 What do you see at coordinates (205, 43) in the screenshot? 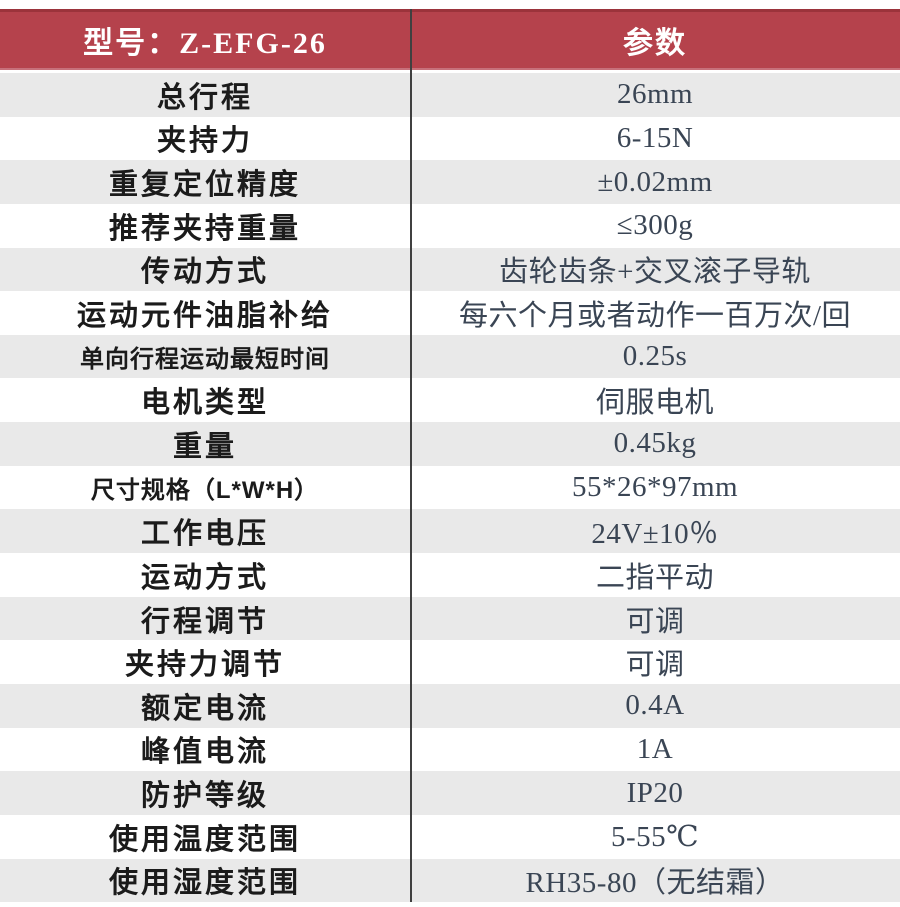
I see `header-model-cell: 型号：Z-EFG-26` at bounding box center [205, 43].